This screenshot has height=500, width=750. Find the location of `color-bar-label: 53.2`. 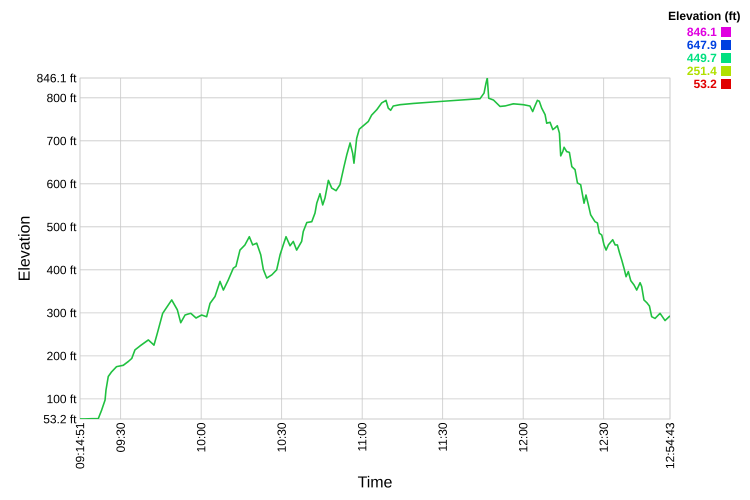

color-bar-label: 53.2 is located at coordinates (705, 84).